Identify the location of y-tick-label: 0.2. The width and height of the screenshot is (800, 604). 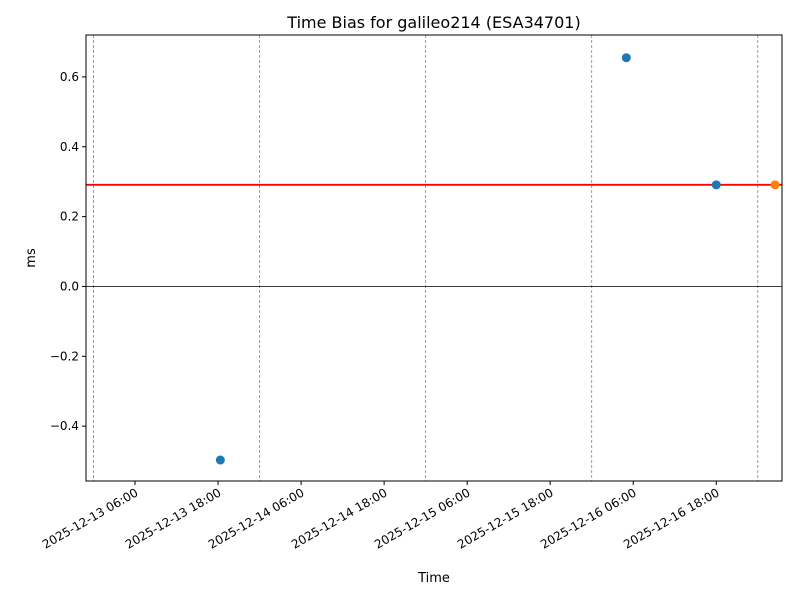
(69, 217).